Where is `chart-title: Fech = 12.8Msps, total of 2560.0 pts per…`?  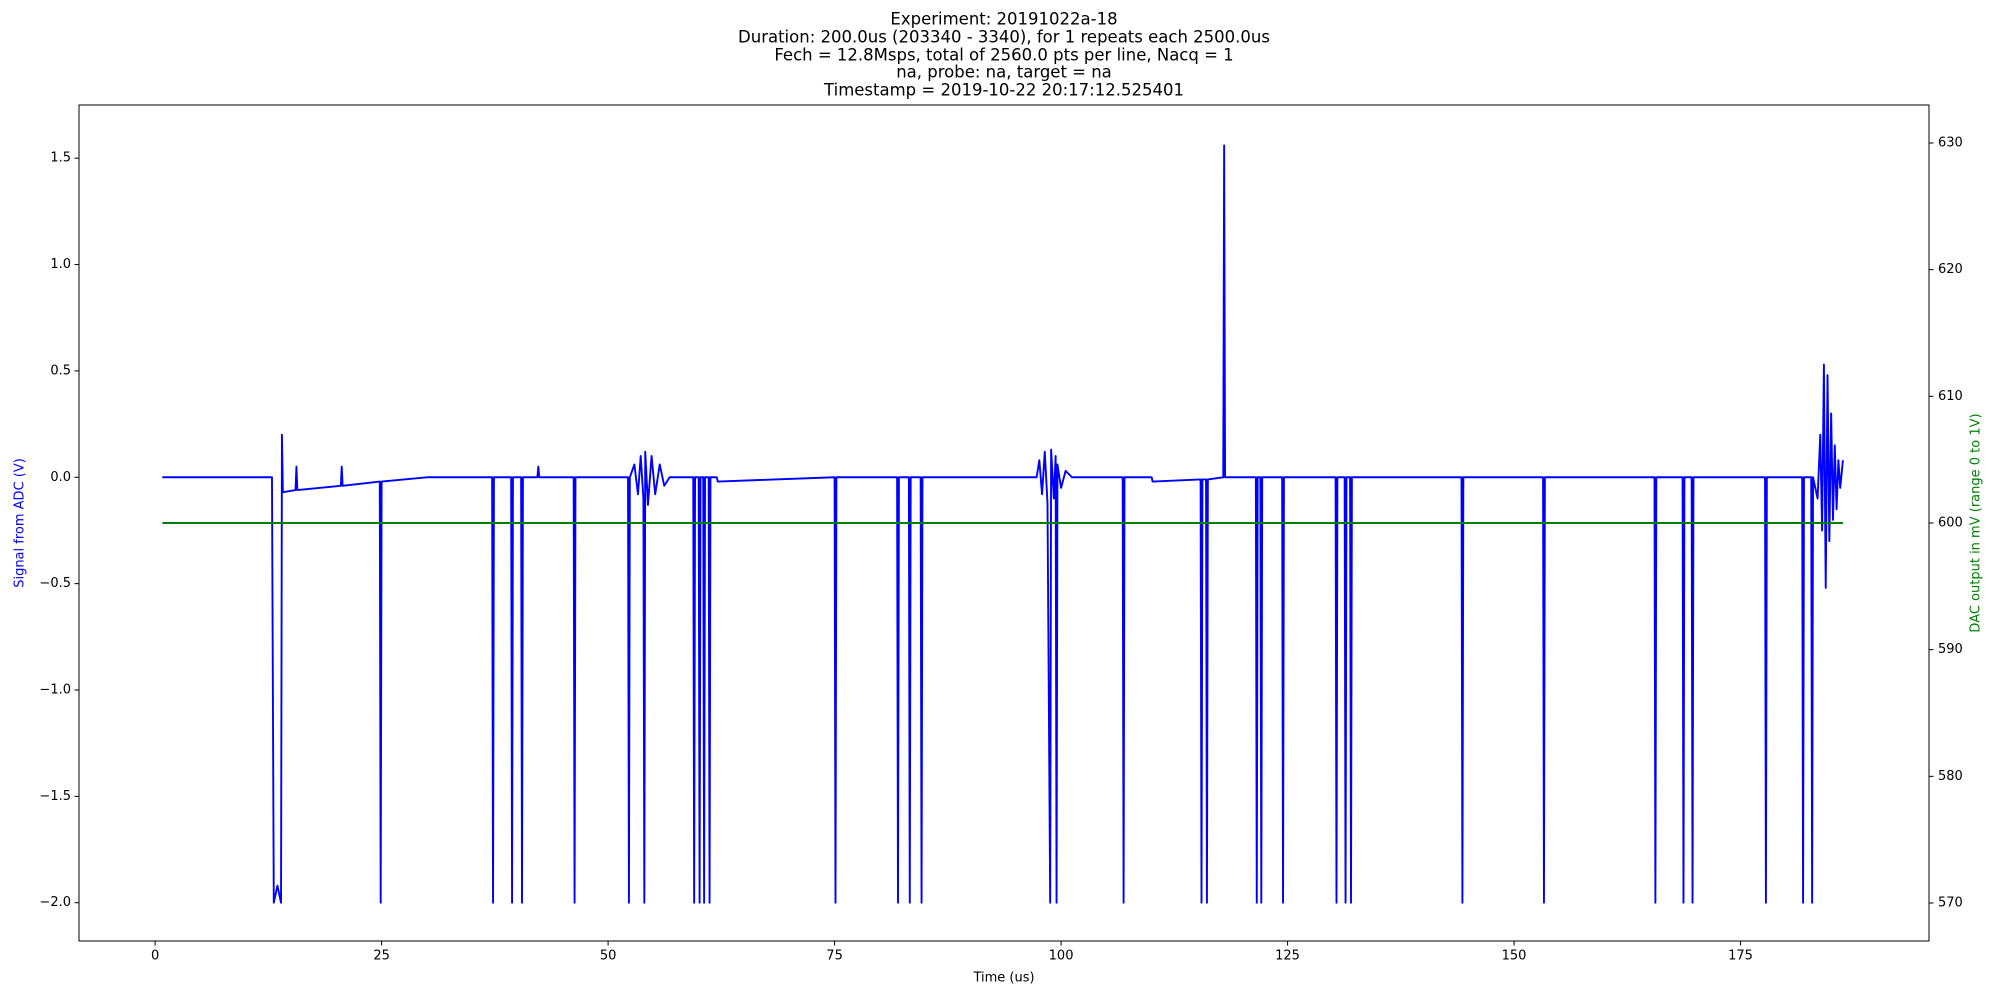 chart-title: Fech = 12.8Msps, total of 2560.0 pts per… is located at coordinates (1003, 55).